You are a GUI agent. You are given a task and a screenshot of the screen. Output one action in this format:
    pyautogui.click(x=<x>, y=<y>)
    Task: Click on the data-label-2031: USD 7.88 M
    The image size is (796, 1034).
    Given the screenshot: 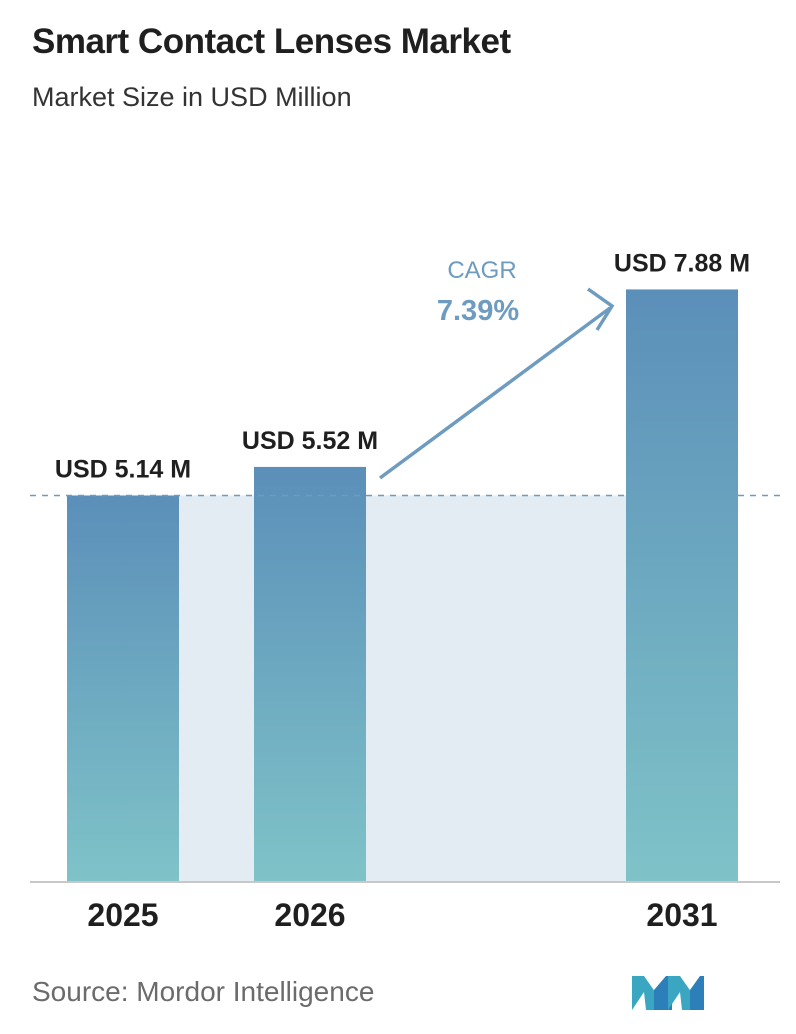 What is the action you would take?
    pyautogui.click(x=682, y=263)
    